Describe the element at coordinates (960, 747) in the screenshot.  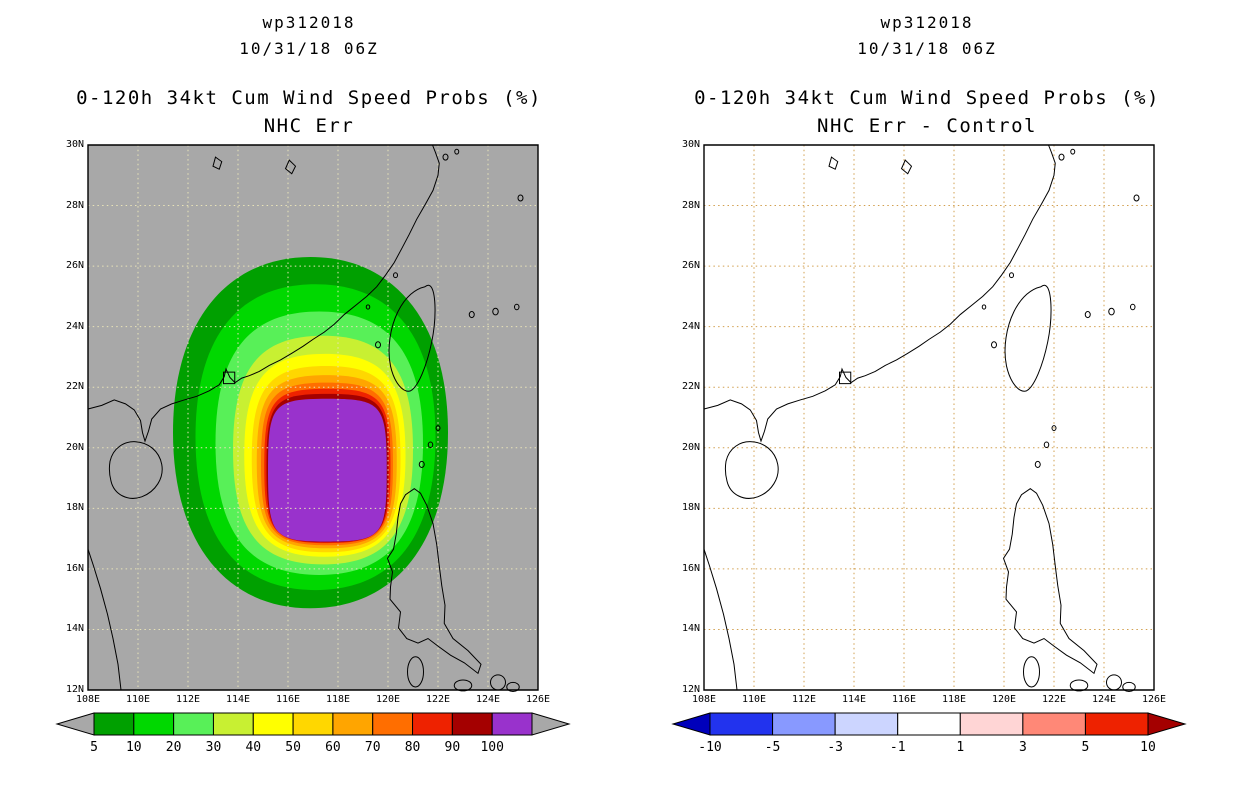
I see `colorbar-tick-label: 1` at that location.